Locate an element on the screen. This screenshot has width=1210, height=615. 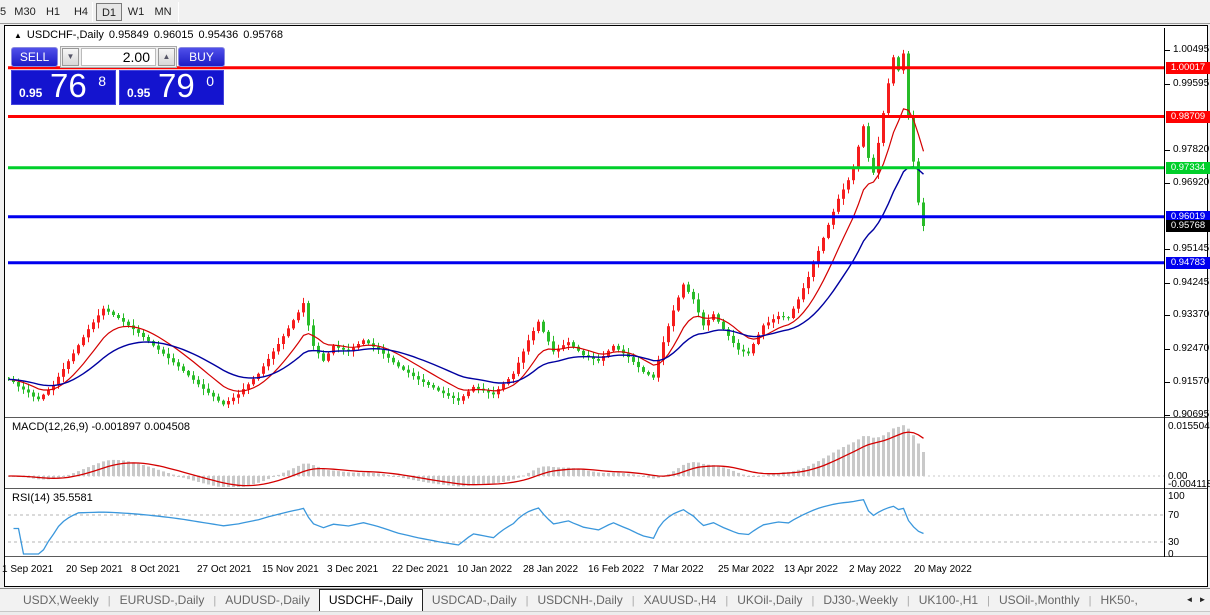
price-tick-label: 0.99595 is located at coordinates (1191, 83).